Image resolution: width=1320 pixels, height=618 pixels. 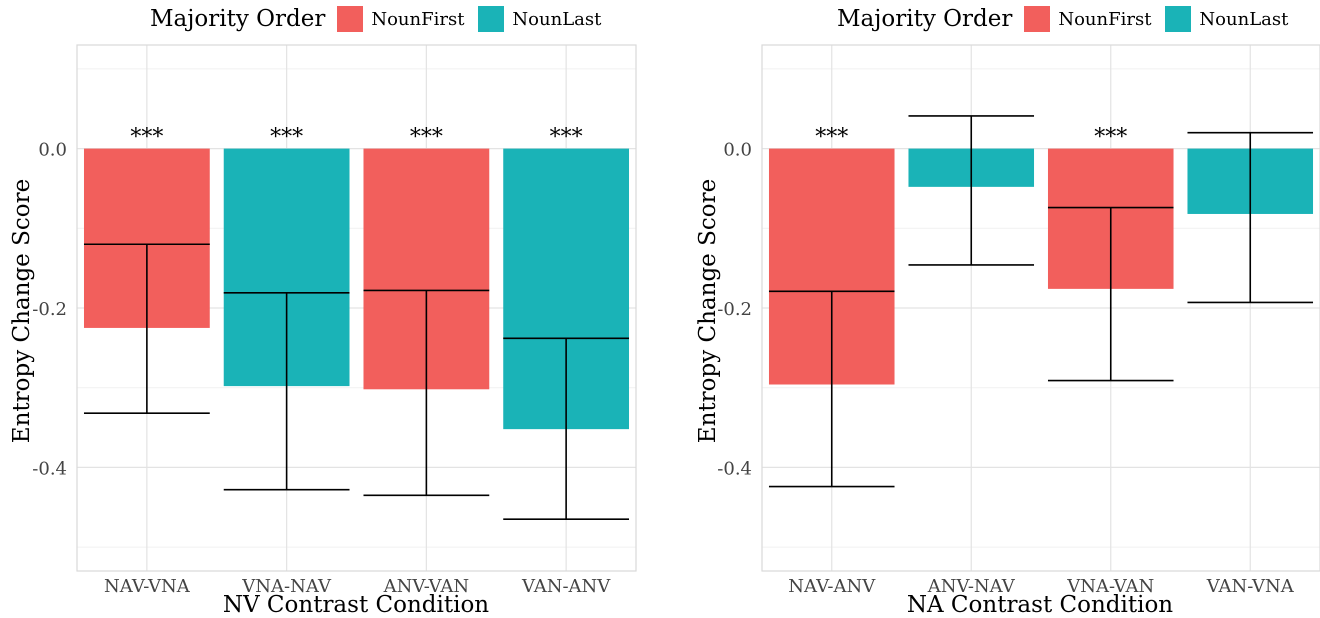 I want to click on x-tick-label: ANV-VAN, so click(x=426, y=586).